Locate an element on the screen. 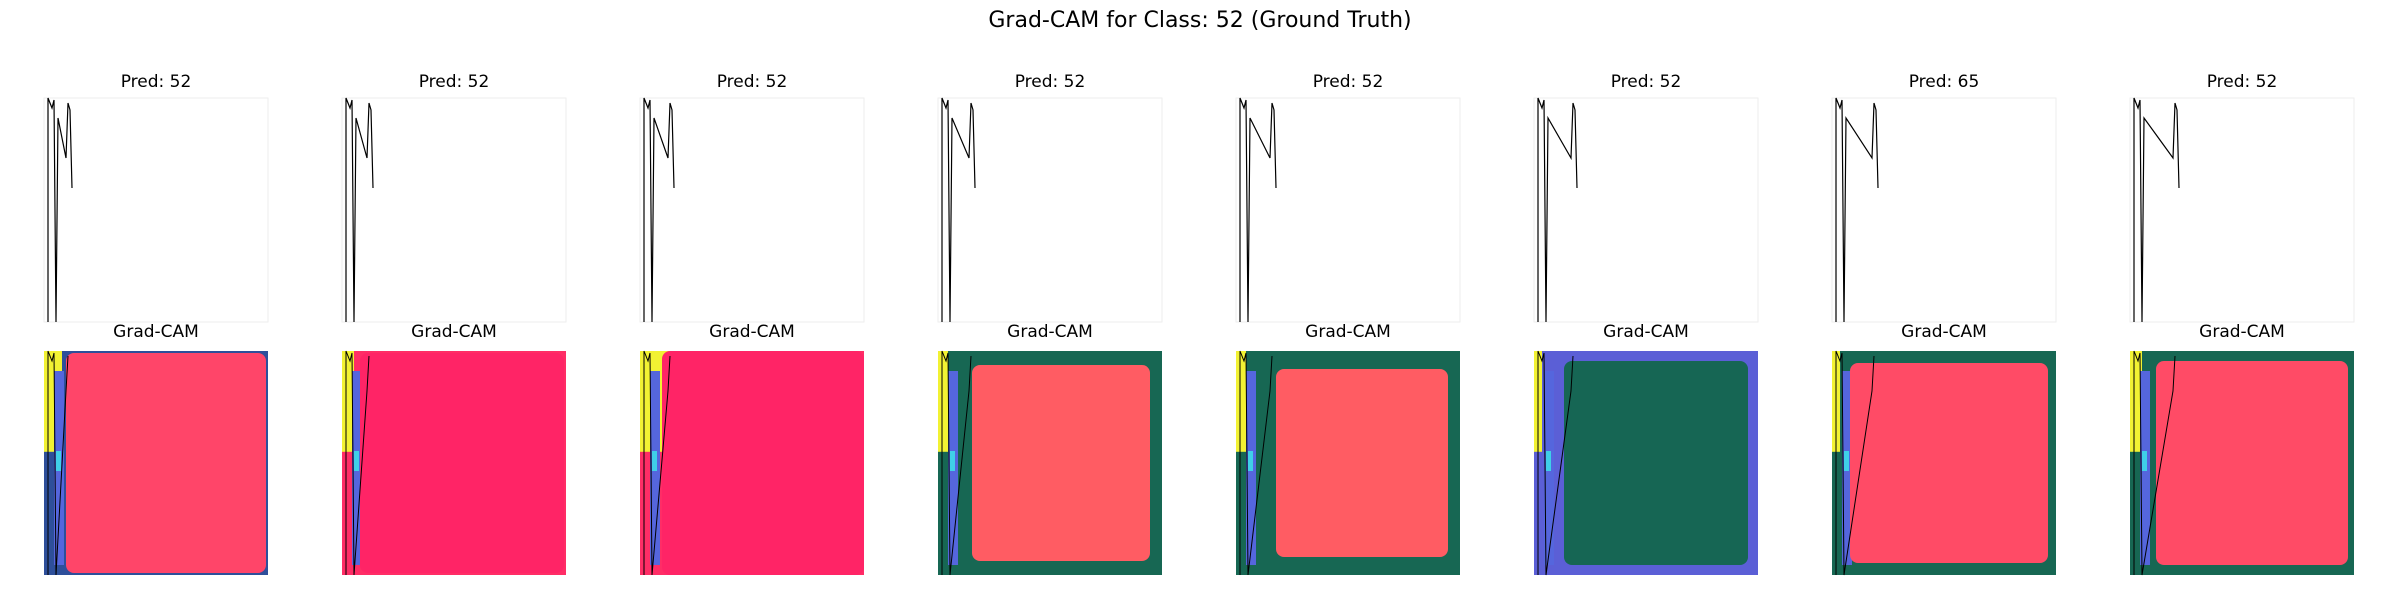  pred-label: Pred: 65 is located at coordinates (1944, 82).